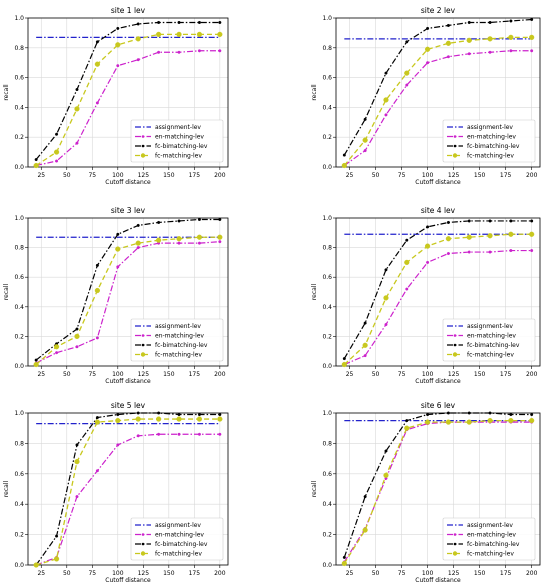 The width and height of the screenshot is (550, 585). What do you see at coordinates (128, 10) in the screenshot?
I see `panel-title: site 1 lev` at bounding box center [128, 10].